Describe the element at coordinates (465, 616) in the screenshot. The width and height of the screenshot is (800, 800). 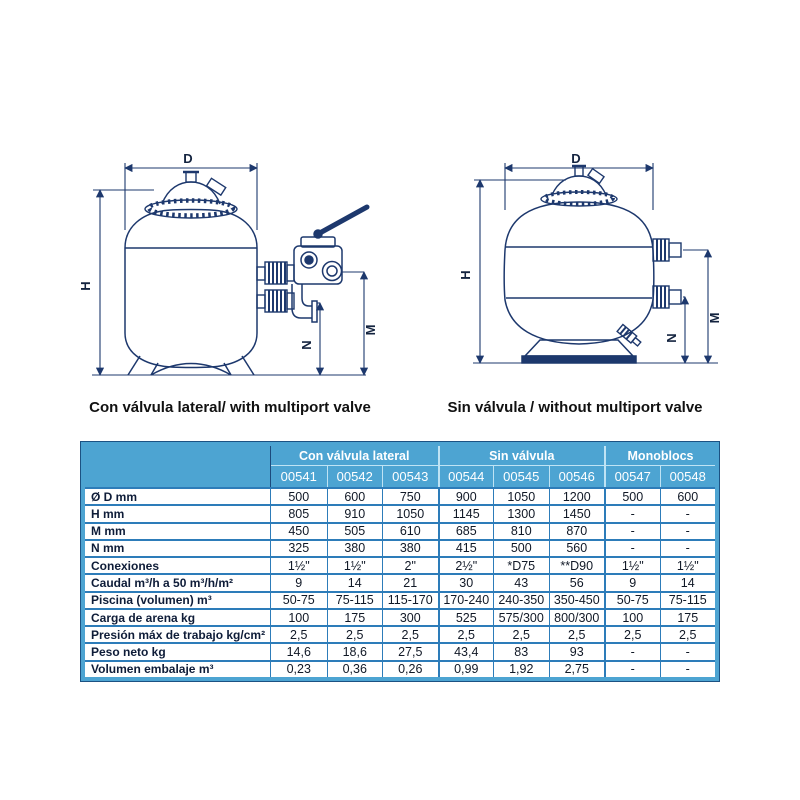
I see `table-cell: 525` at that location.